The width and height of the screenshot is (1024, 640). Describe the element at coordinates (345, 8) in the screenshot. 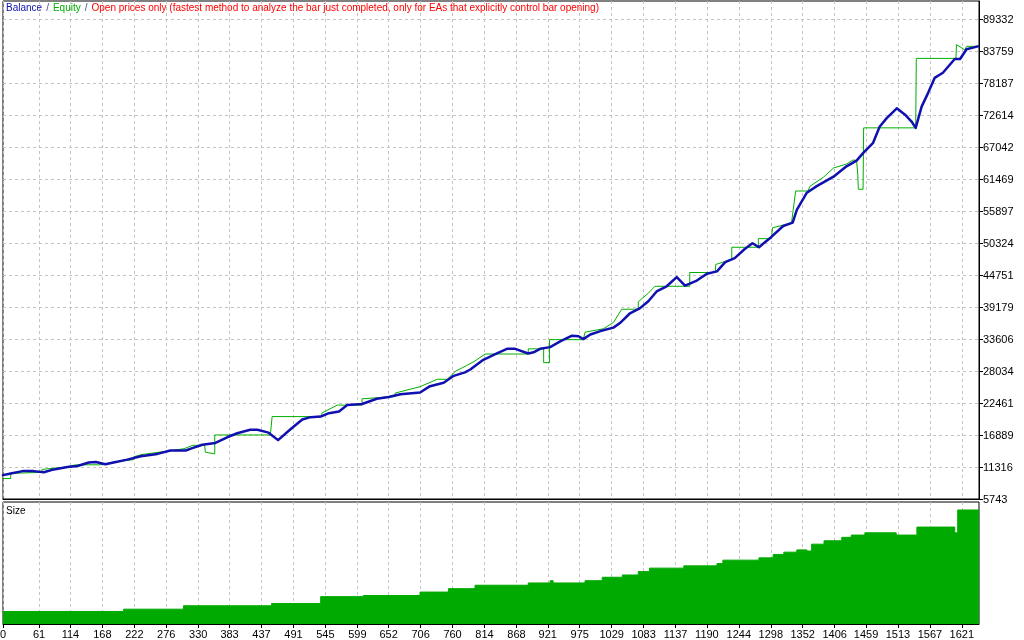

I see `chart-title: Open prices only (fastest method to analyze the bar just completed, only for EAs that explicitly control bar opening)` at that location.